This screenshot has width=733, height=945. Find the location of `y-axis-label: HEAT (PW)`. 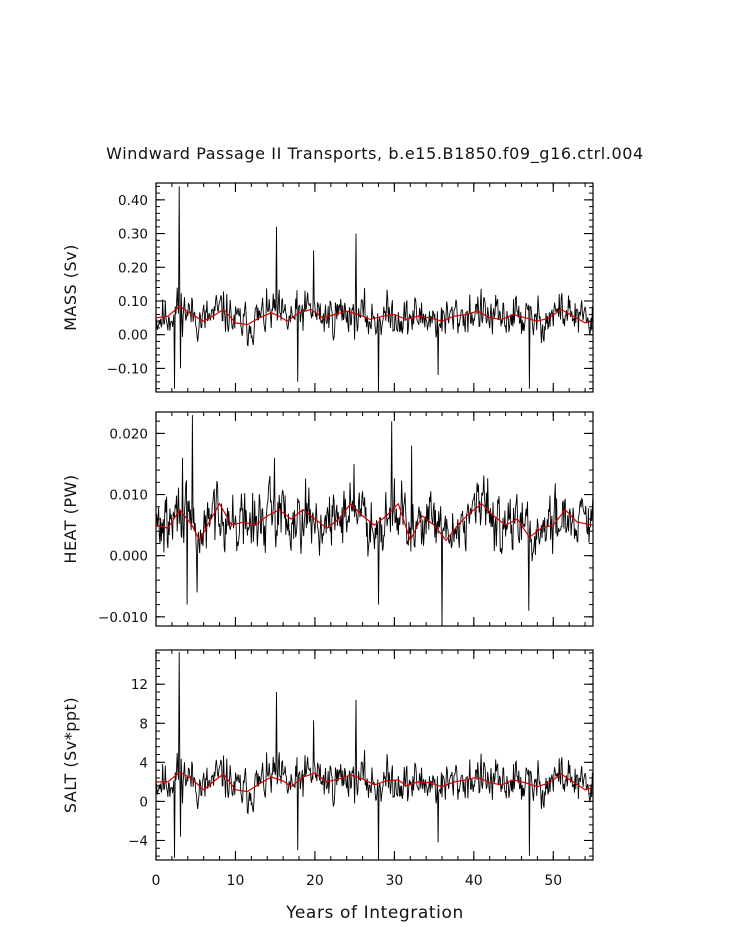

y-axis-label: HEAT (PW) is located at coordinates (70, 518).